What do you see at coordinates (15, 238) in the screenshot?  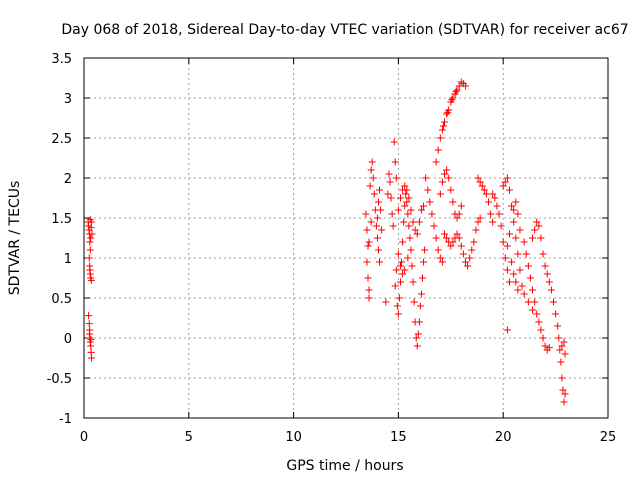 I see `y-axis-label: SDTVAR / TECUs` at bounding box center [15, 238].